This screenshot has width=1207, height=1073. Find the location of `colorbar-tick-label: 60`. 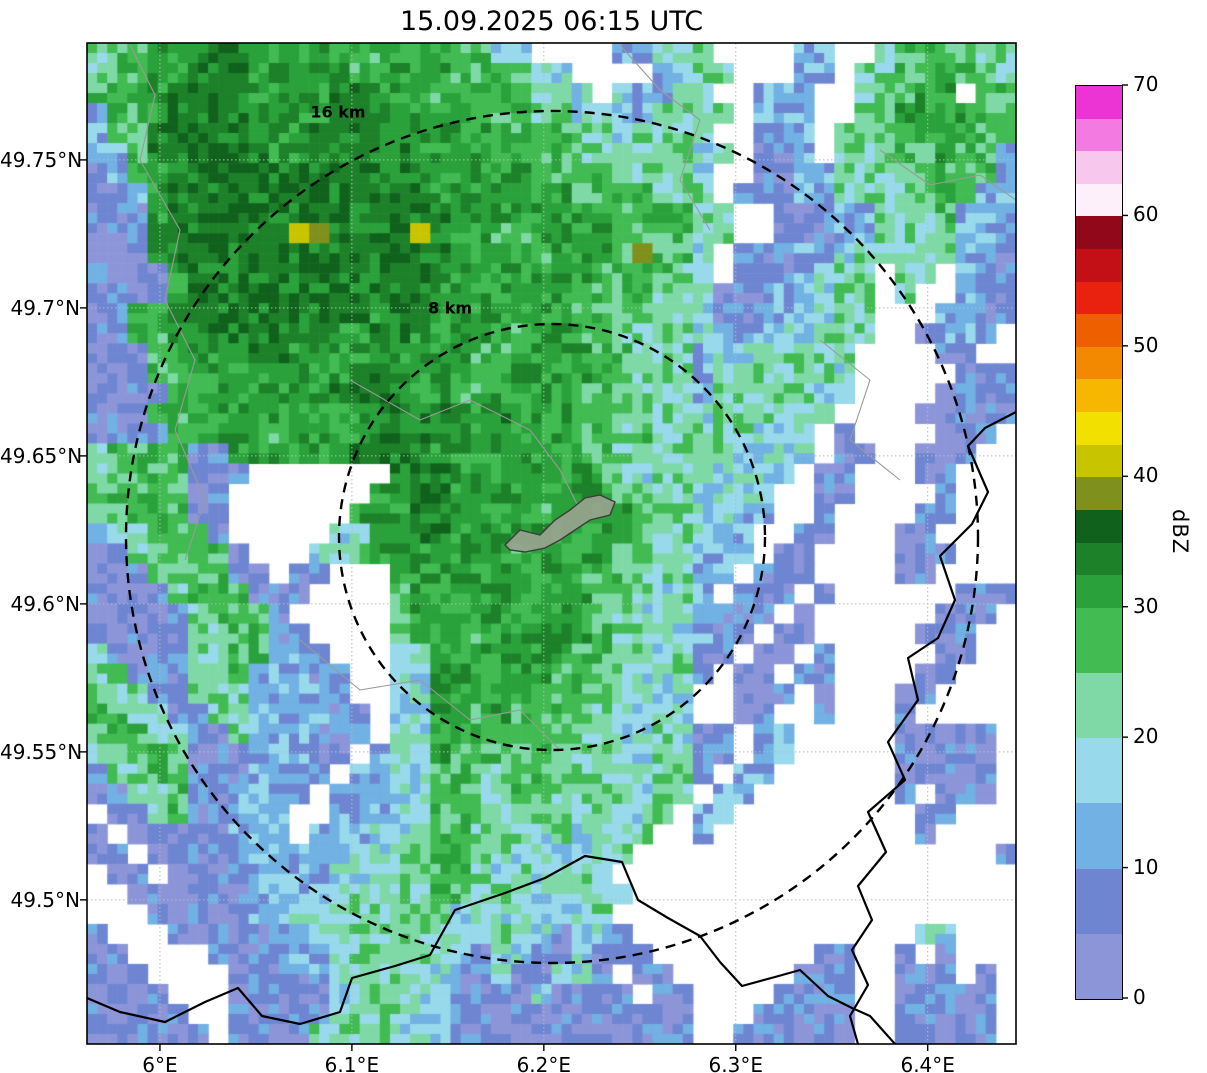

colorbar-tick-label: 60 is located at coordinates (1146, 214).